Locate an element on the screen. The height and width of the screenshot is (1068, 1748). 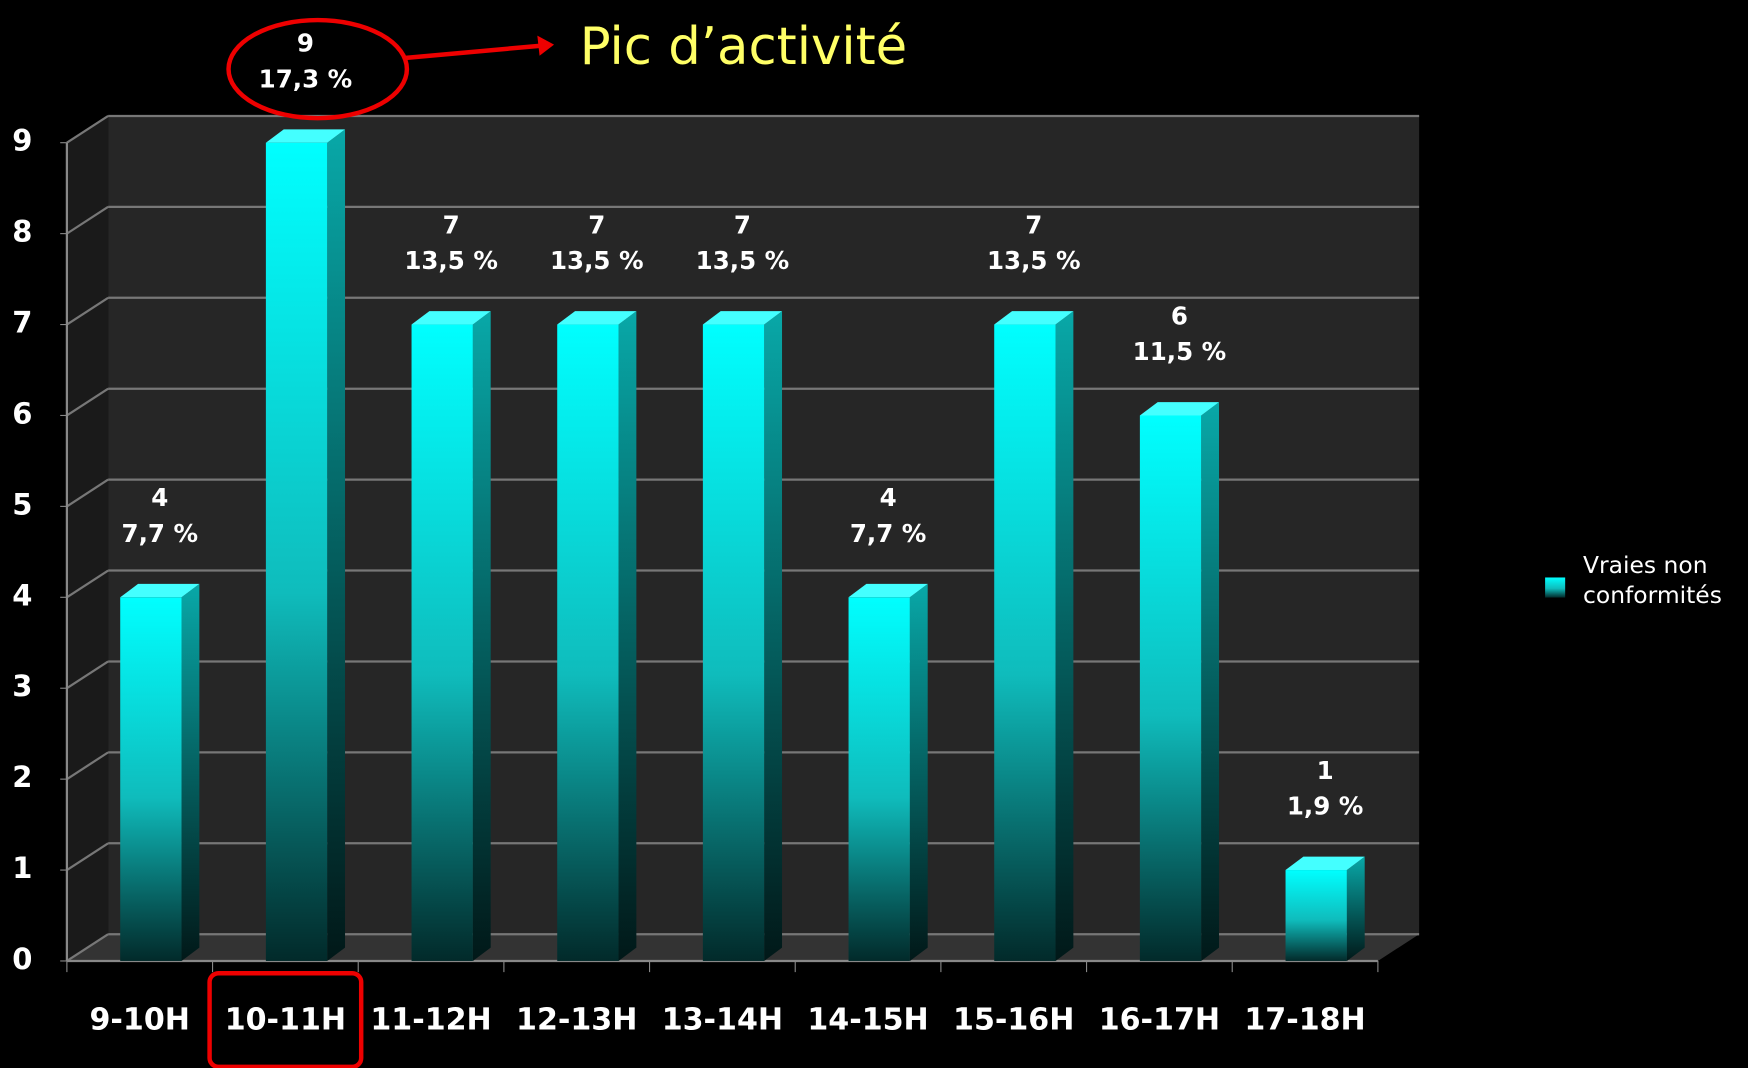
y-tick-label: 9 is located at coordinates (22, 141).